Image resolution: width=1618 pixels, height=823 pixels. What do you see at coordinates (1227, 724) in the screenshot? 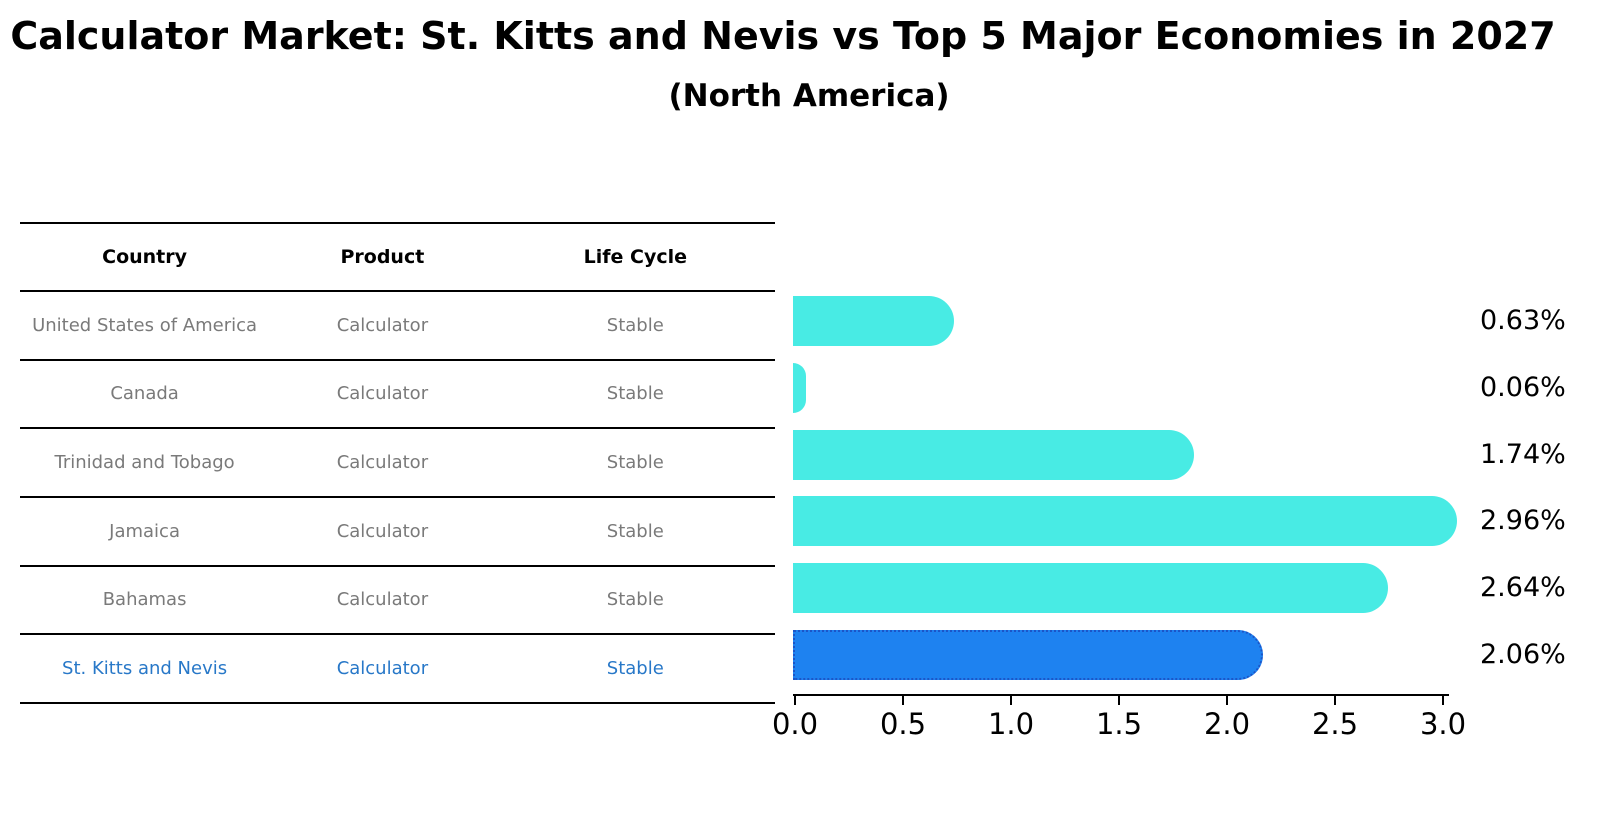
I see `axis-tick-label: 2.0` at bounding box center [1227, 724].